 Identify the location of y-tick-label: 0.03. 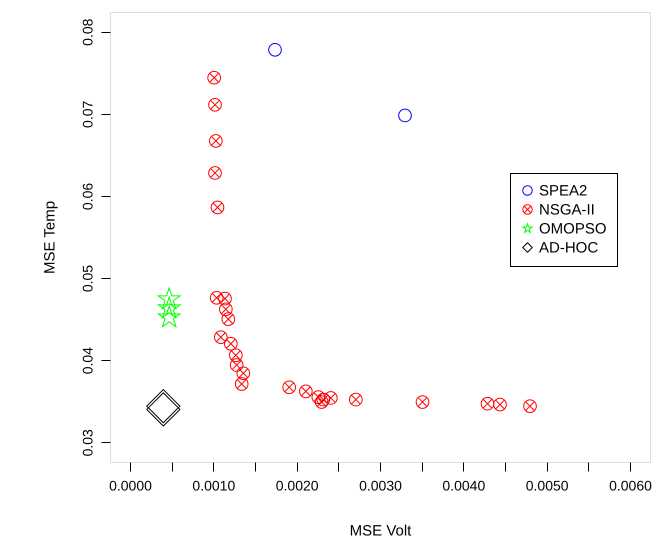
(88, 442).